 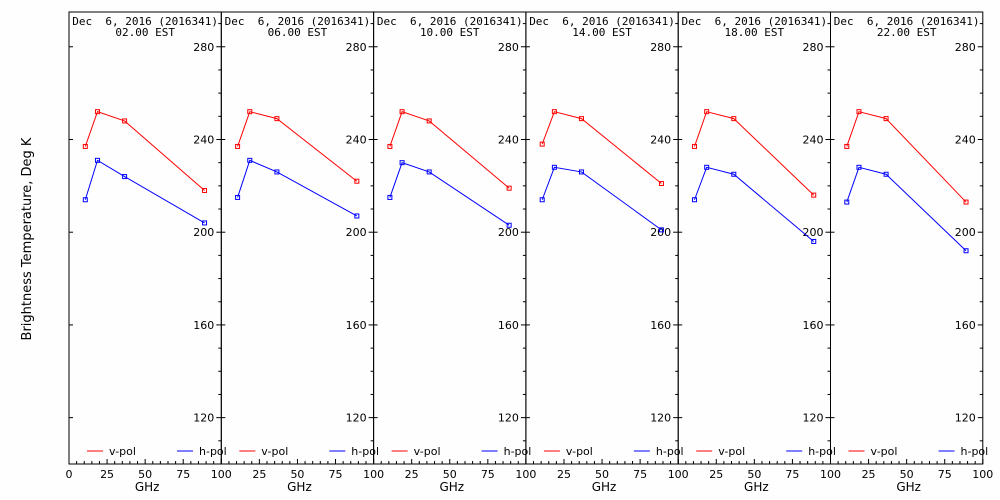 What do you see at coordinates (450, 32) in the screenshot?
I see `panel-subtitle: 10.00 EST` at bounding box center [450, 32].